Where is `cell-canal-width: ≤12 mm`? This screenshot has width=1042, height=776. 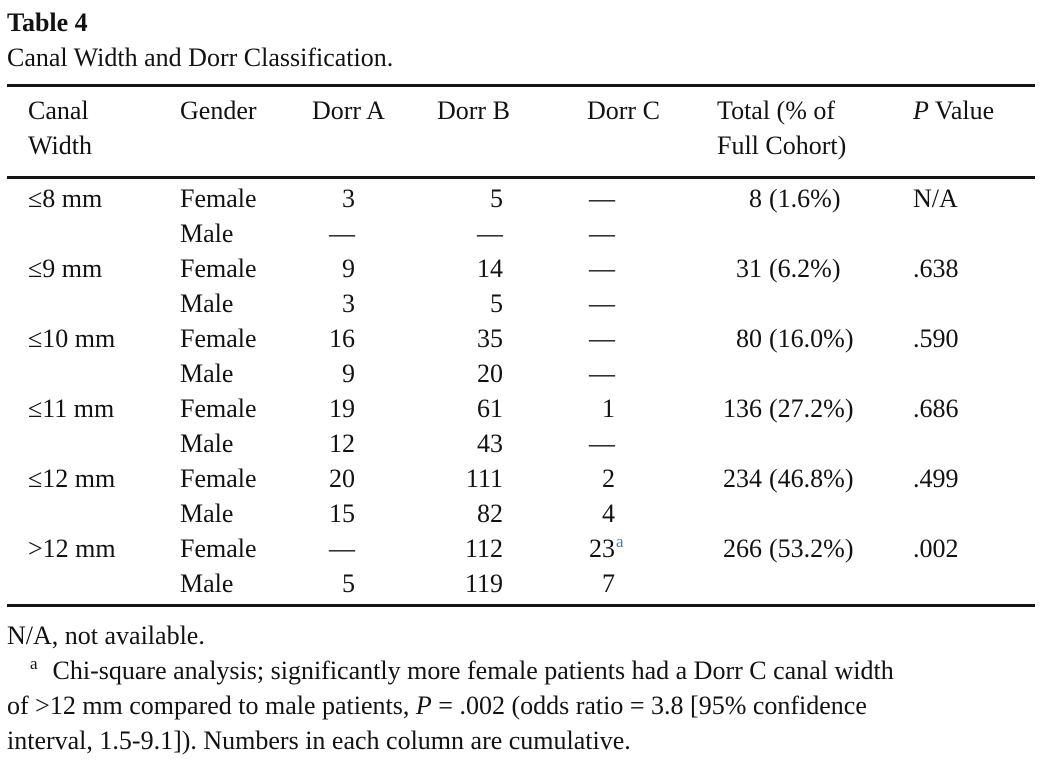
cell-canal-width: ≤12 mm is located at coordinates (72, 478).